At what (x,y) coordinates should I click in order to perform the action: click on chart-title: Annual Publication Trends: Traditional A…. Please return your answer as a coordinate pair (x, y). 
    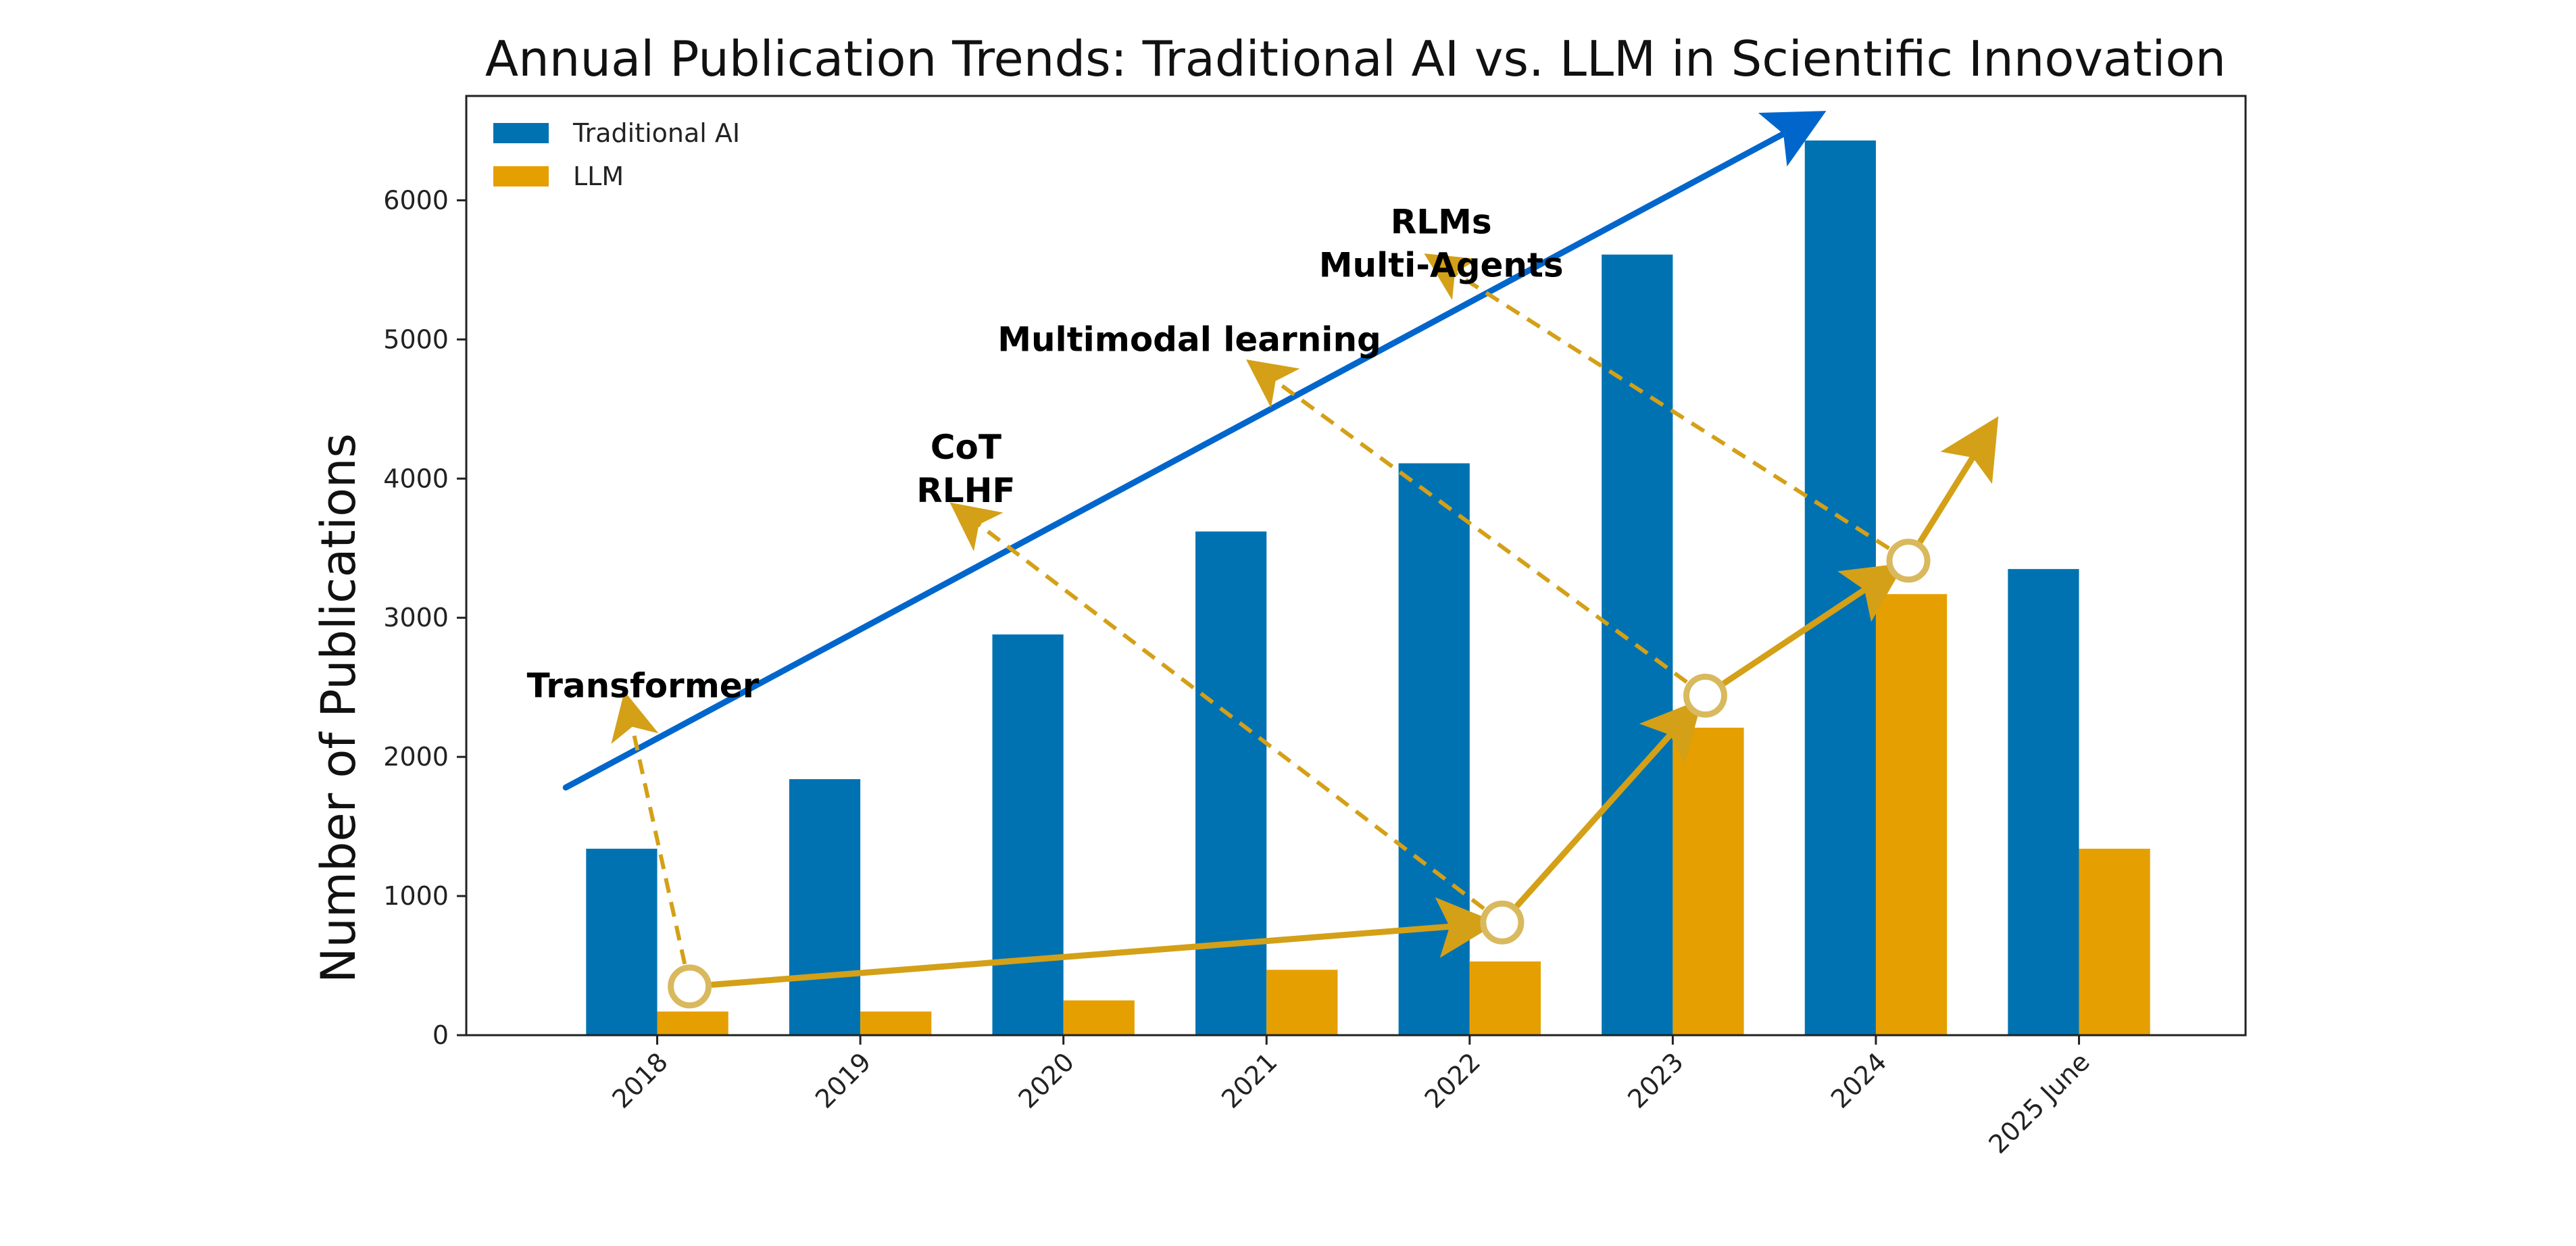
    Looking at the image, I should click on (1356, 58).